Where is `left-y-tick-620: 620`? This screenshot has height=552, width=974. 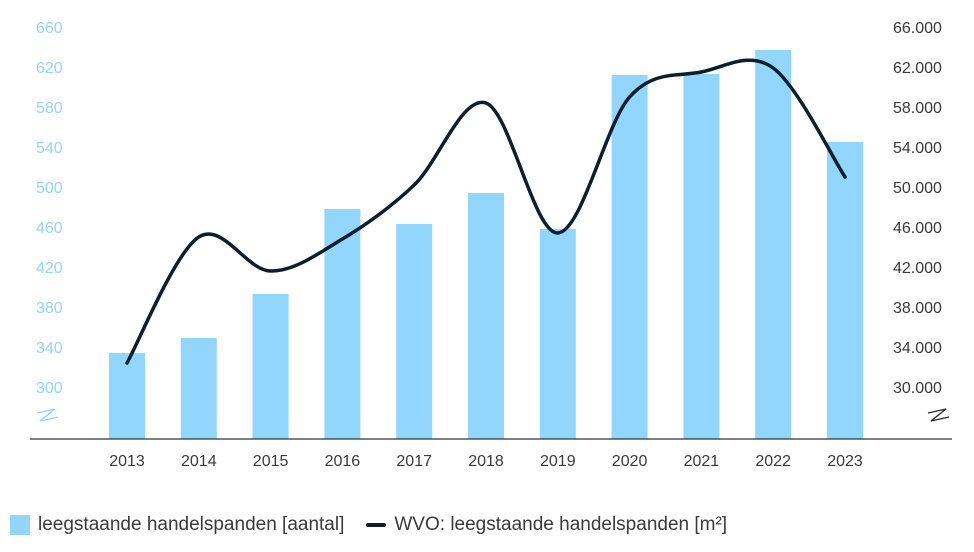 left-y-tick-620: 620 is located at coordinates (49, 68).